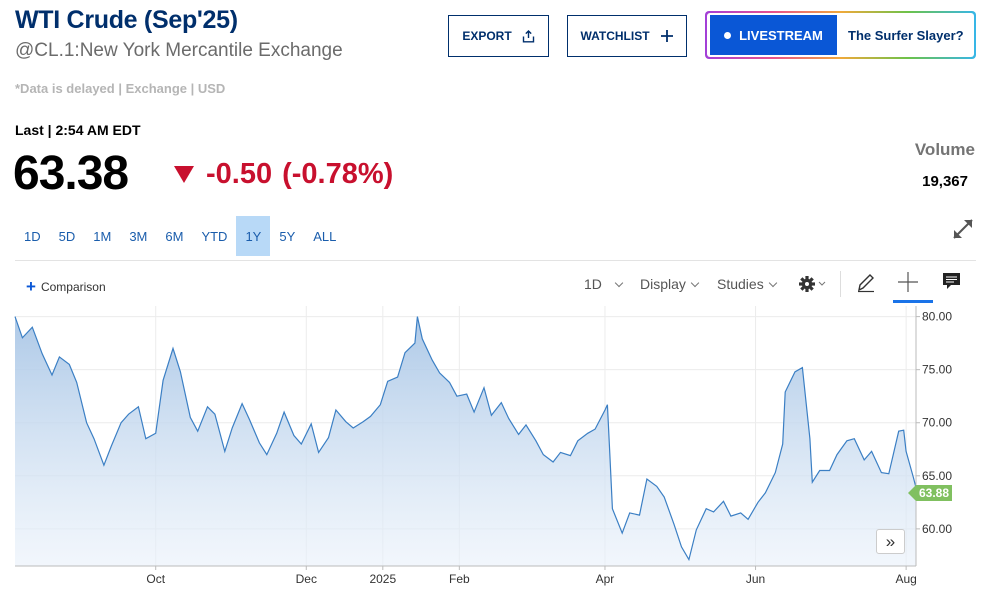 This screenshot has width=991, height=593. Describe the element at coordinates (593, 284) in the screenshot. I see `interval-label: 1D` at that location.